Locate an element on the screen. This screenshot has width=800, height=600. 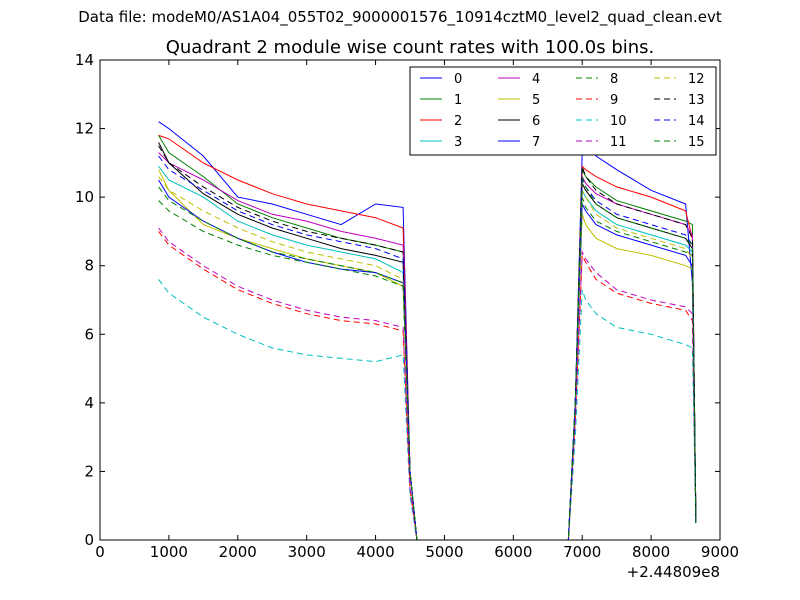
x-tick-label: 7000 is located at coordinates (582, 552).